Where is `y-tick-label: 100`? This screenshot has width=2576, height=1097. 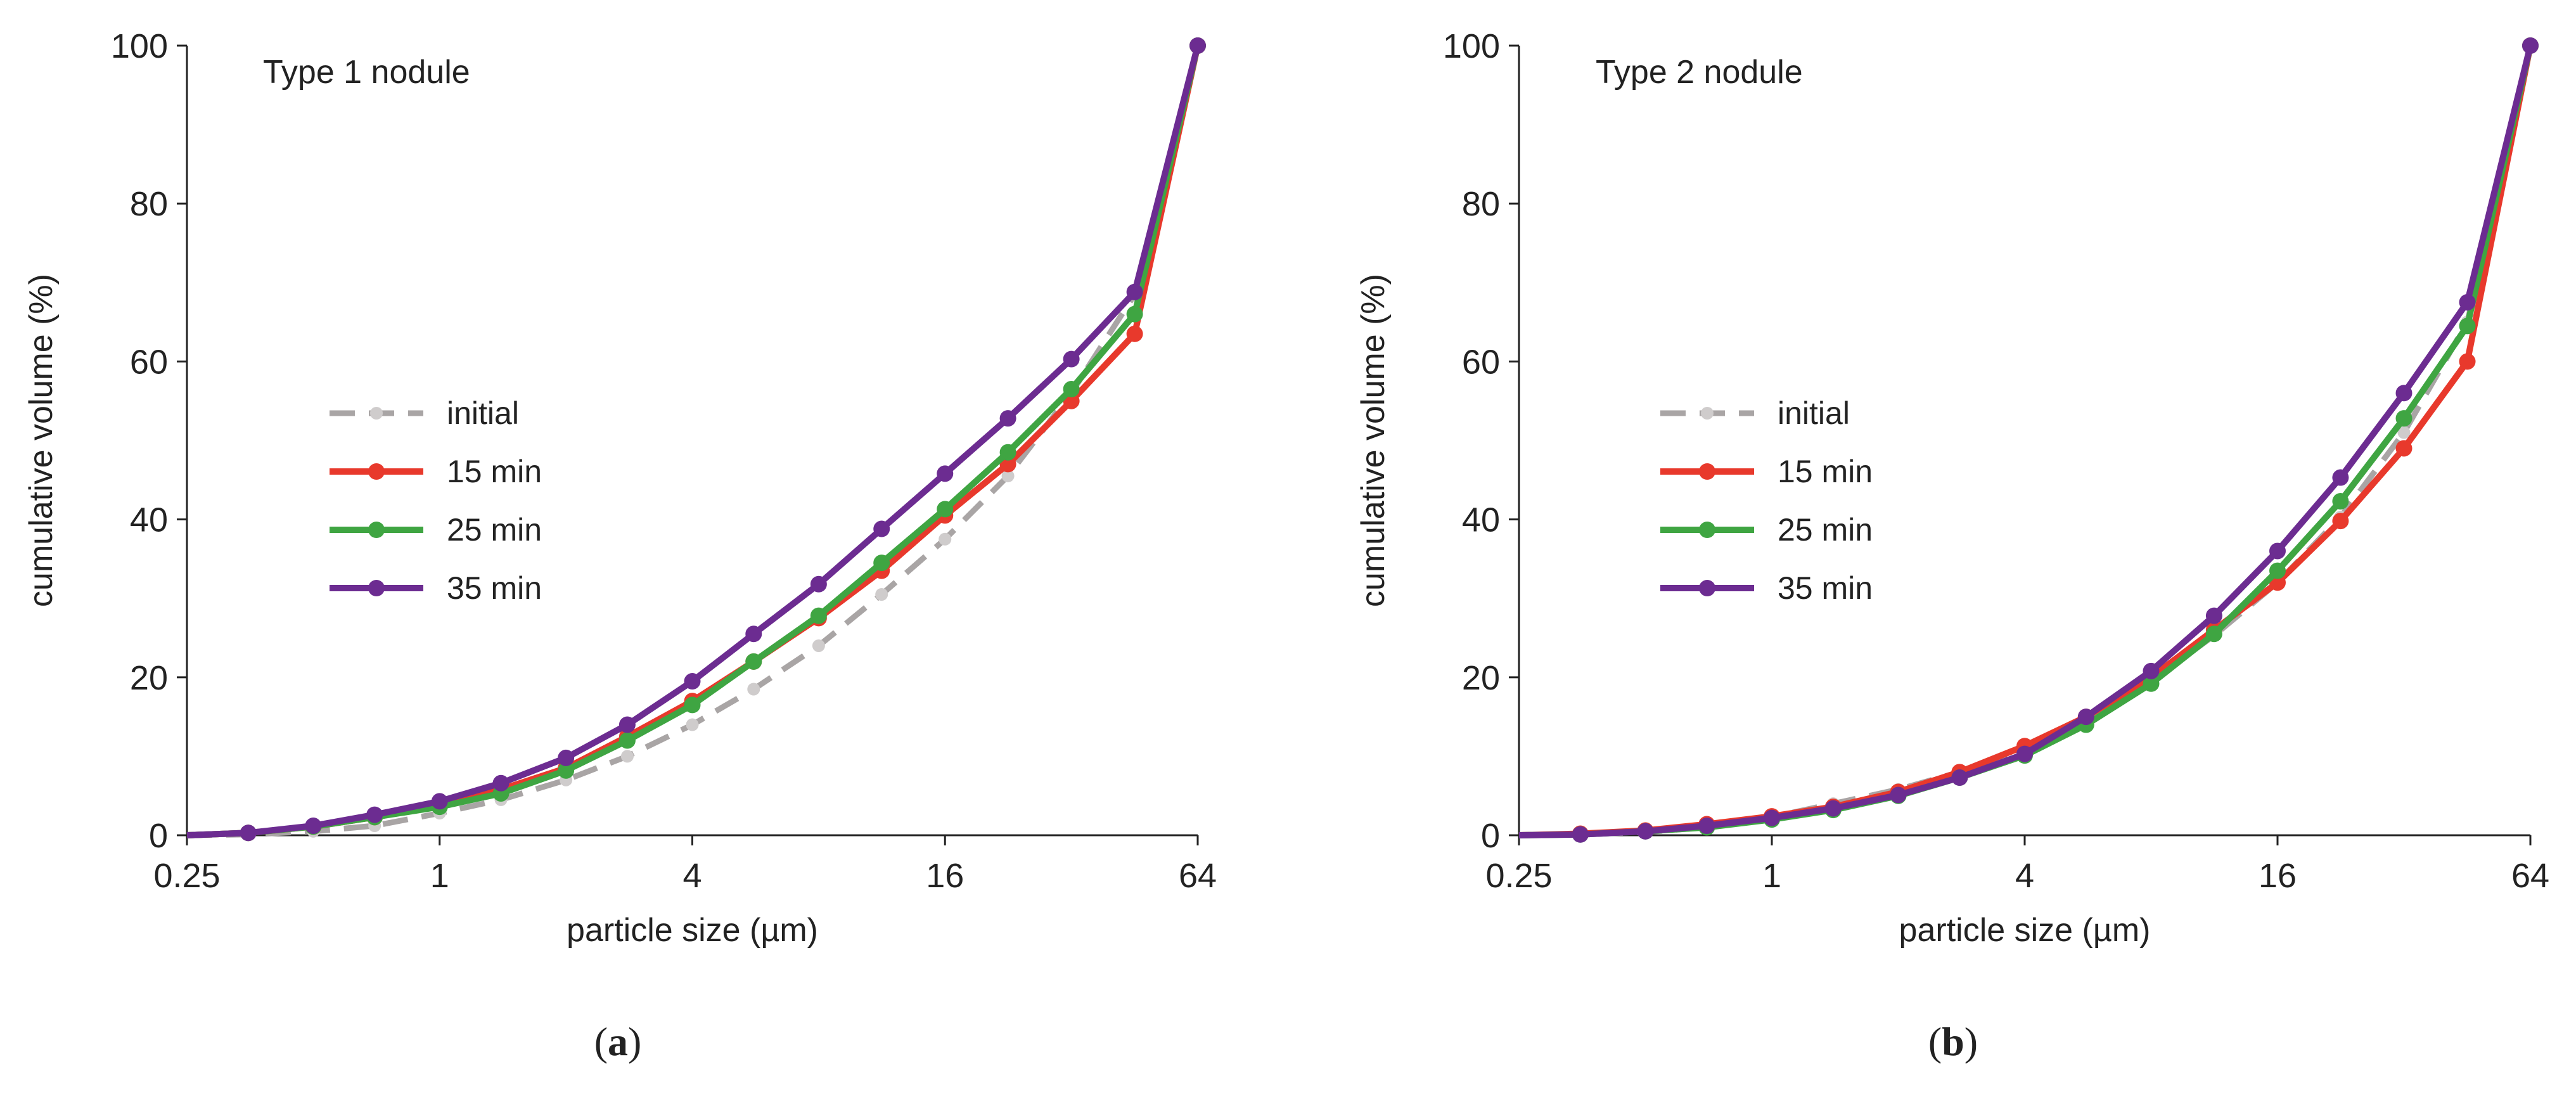
y-tick-label: 100 is located at coordinates (139, 46).